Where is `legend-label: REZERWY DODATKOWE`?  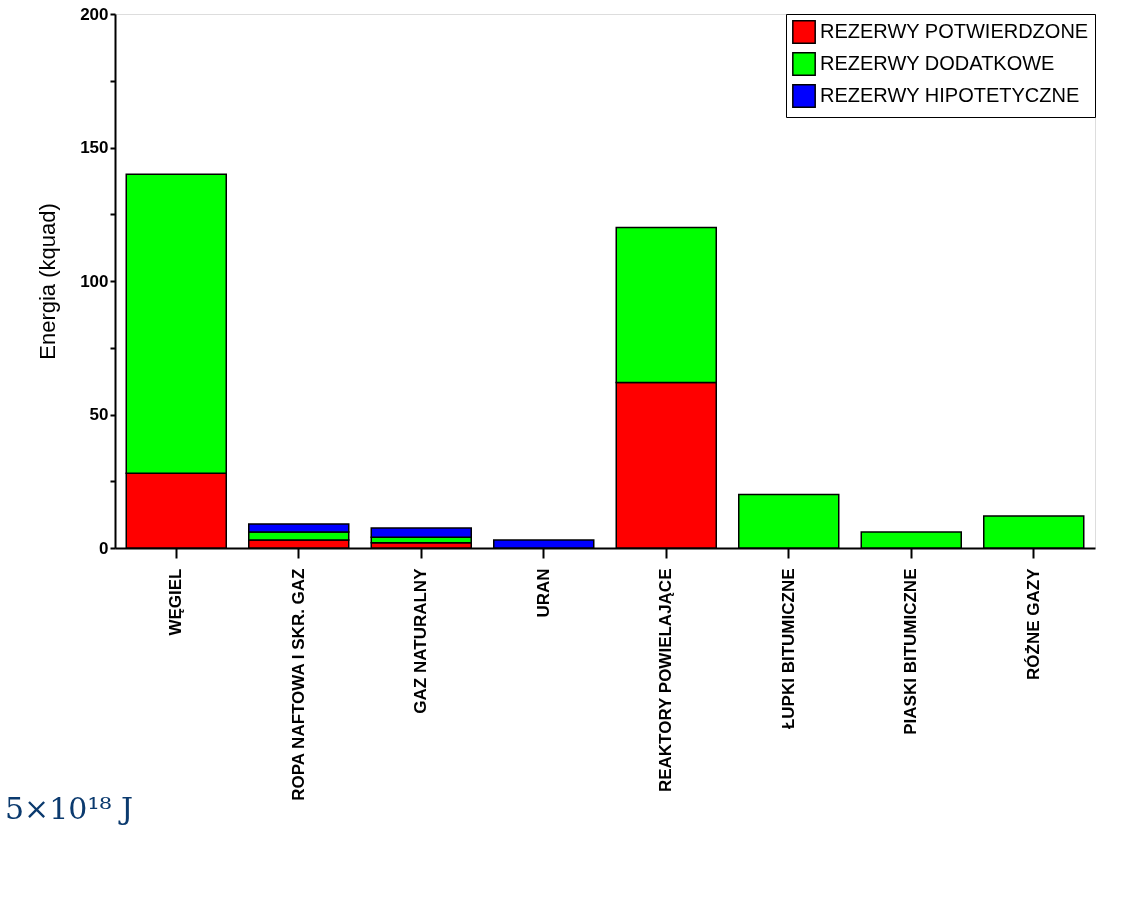 legend-label: REZERWY DODATKOWE is located at coordinates (937, 63).